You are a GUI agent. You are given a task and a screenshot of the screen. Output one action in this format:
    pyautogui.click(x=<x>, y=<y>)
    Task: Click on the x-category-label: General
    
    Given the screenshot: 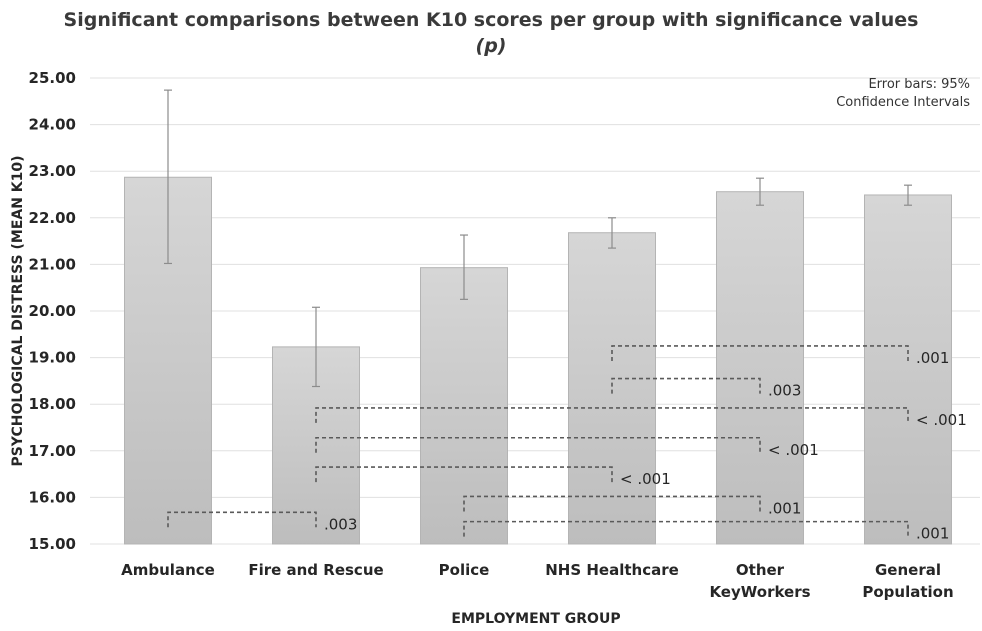 What is the action you would take?
    pyautogui.click(x=908, y=570)
    